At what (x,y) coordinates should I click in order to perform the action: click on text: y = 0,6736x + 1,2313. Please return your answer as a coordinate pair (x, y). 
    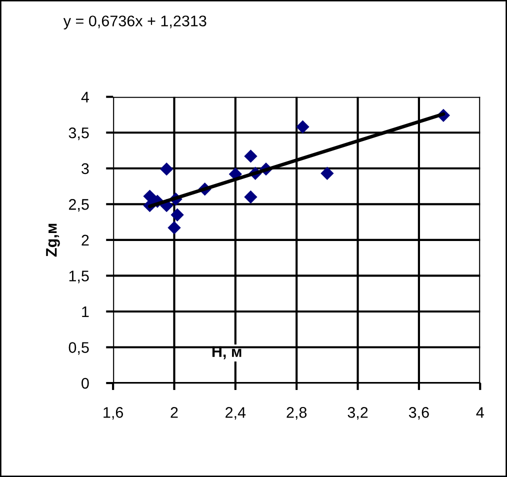
    Looking at the image, I should click on (134, 23).